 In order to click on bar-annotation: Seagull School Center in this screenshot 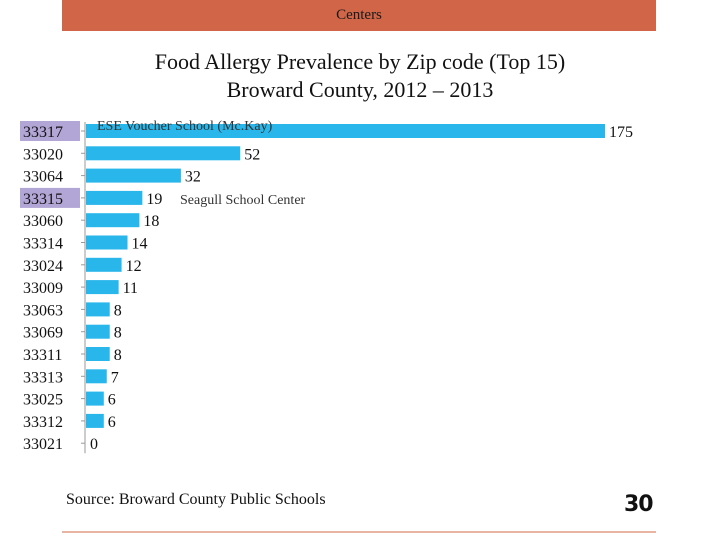, I will do `click(243, 200)`.